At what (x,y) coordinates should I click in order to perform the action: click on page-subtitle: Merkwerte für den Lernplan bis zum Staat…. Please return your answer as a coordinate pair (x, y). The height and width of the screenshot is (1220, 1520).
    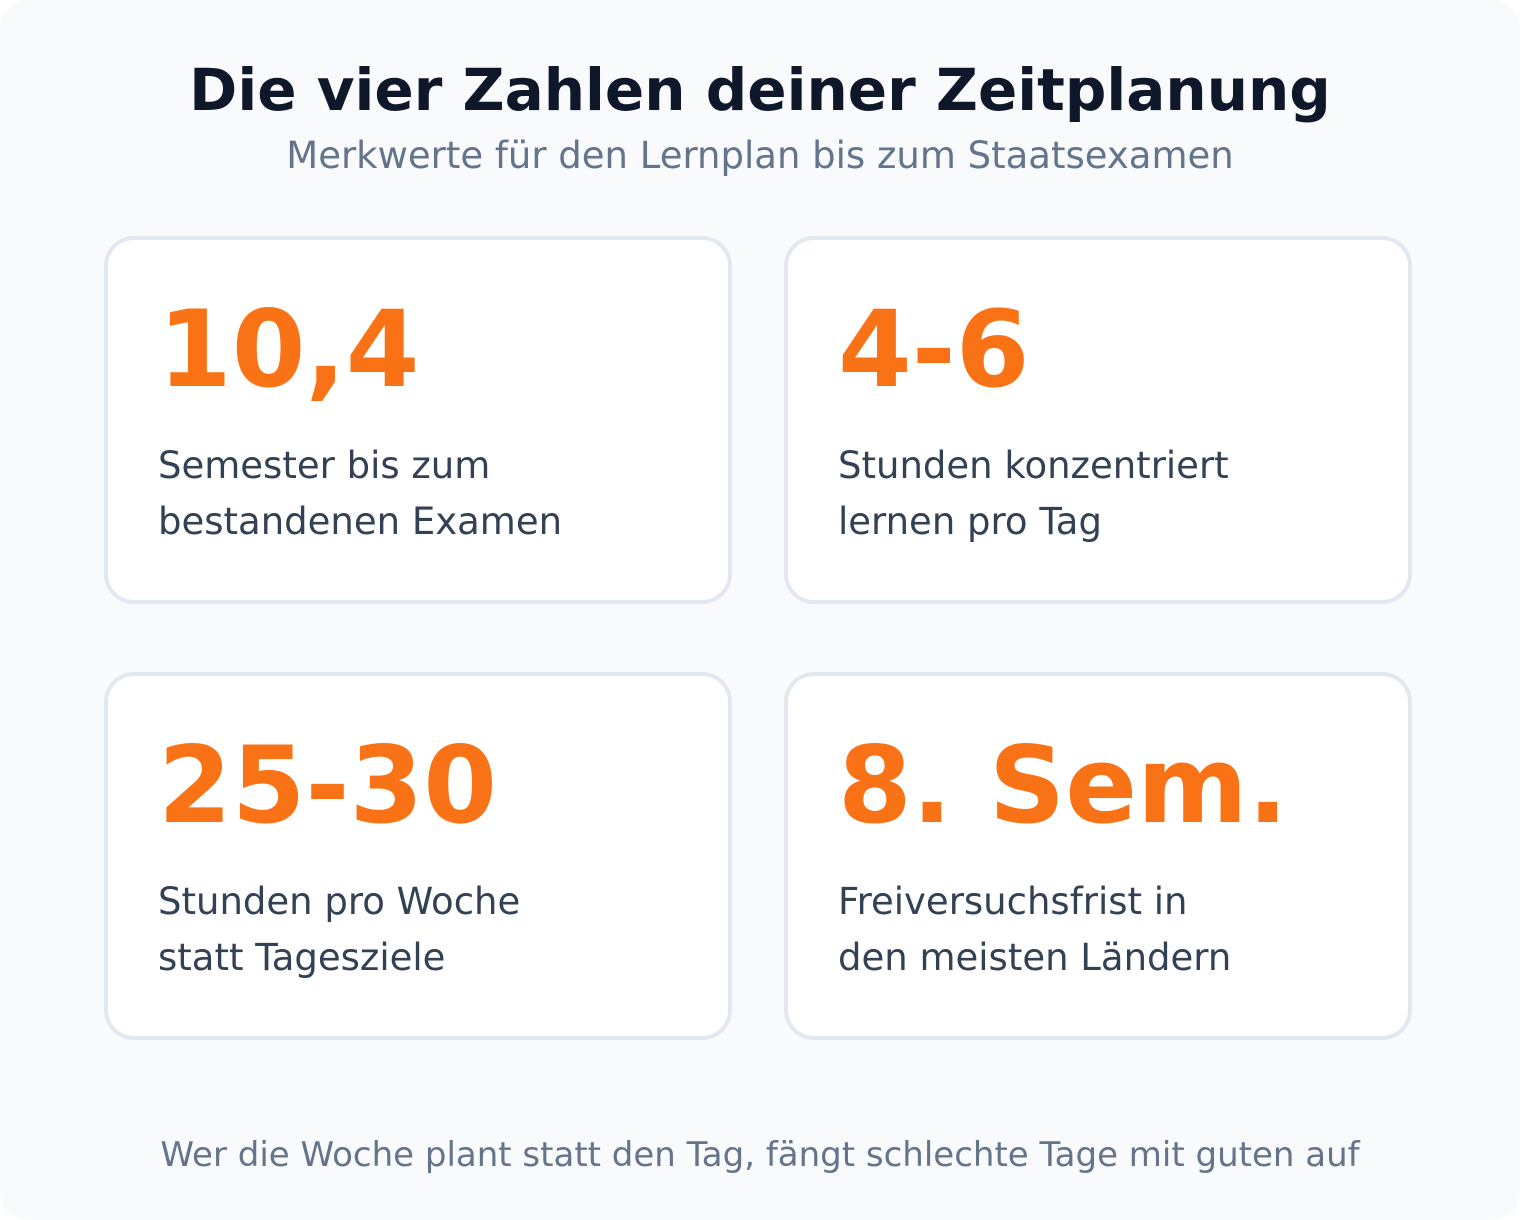
    Looking at the image, I should click on (760, 155).